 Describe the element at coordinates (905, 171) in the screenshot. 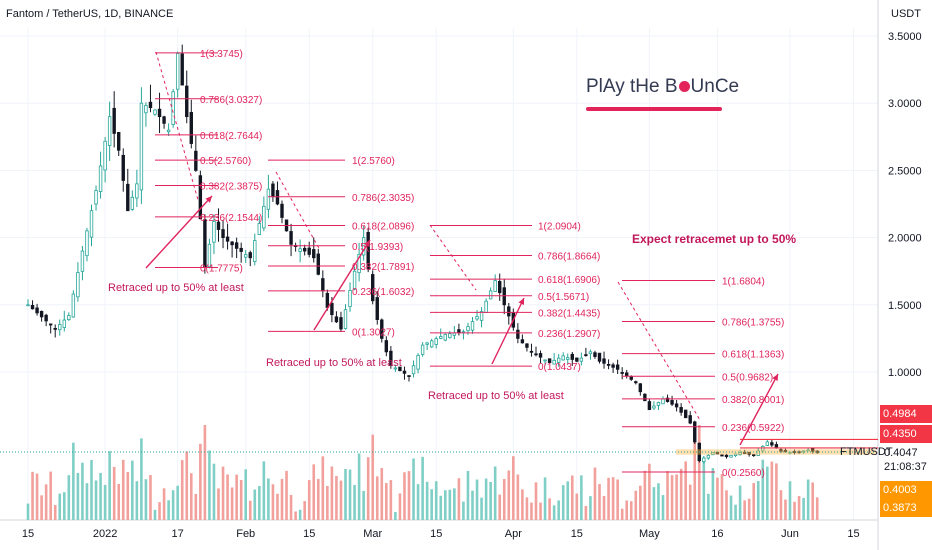

I see `y-tick-label: 2.5000` at that location.